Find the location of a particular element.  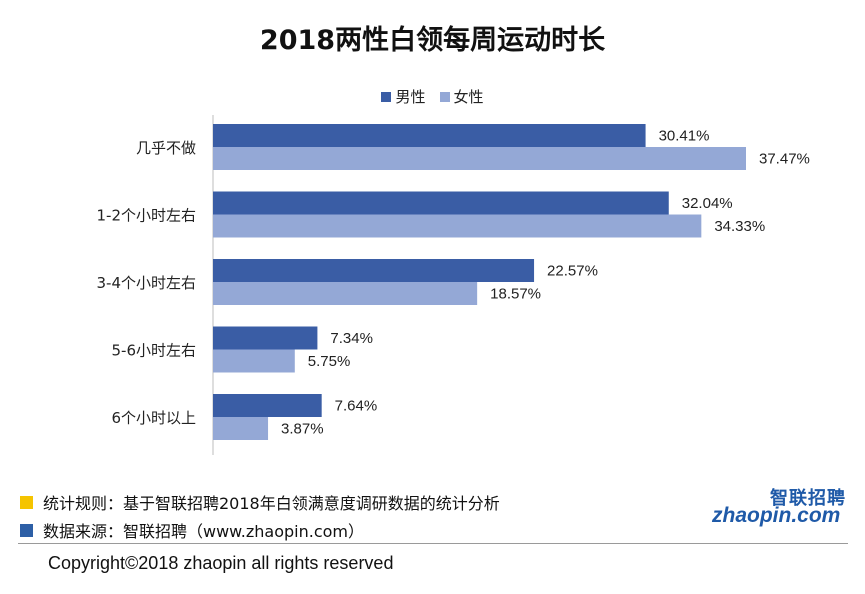

category-label: 3-4个小时左右 is located at coordinates (146, 283).